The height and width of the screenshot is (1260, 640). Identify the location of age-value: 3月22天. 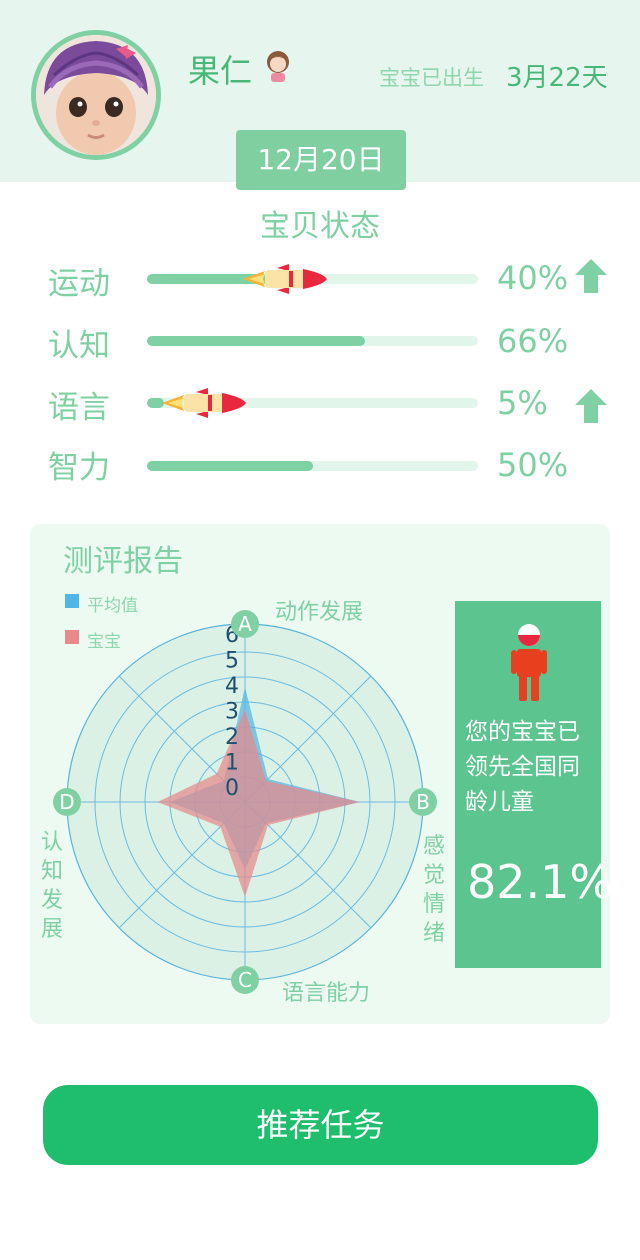
(557, 78).